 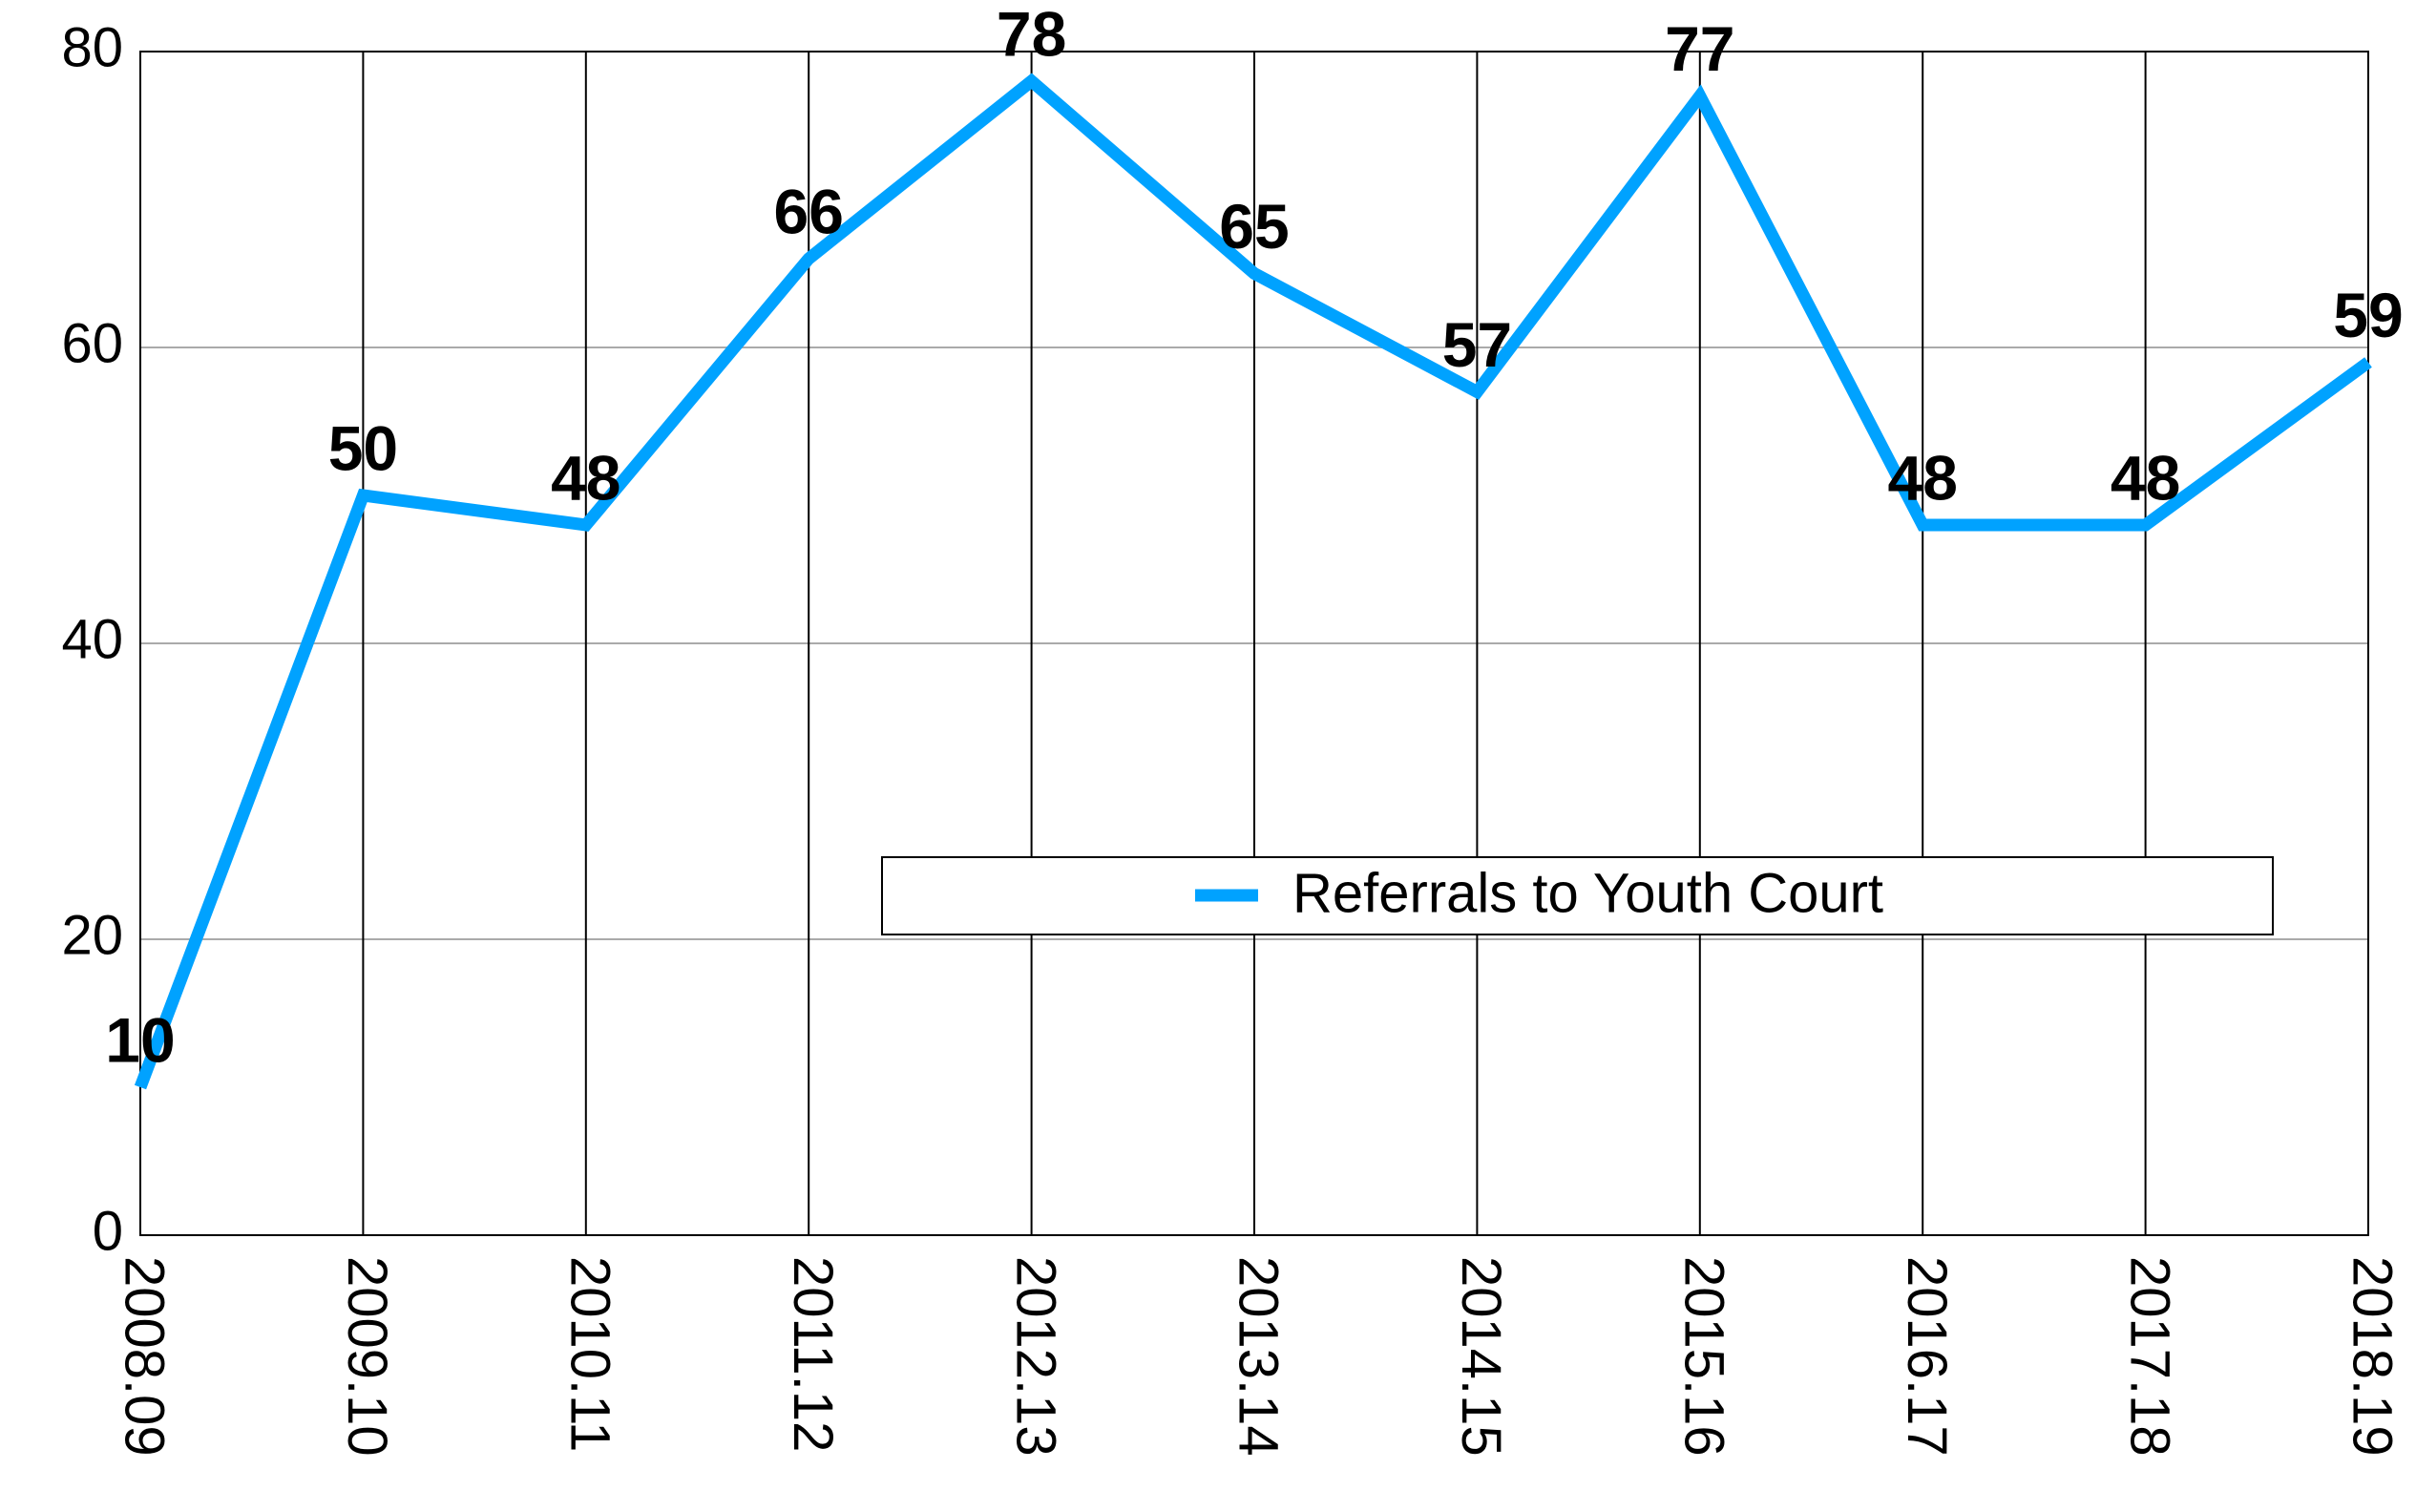 I want to click on data-label: 66, so click(x=808, y=211).